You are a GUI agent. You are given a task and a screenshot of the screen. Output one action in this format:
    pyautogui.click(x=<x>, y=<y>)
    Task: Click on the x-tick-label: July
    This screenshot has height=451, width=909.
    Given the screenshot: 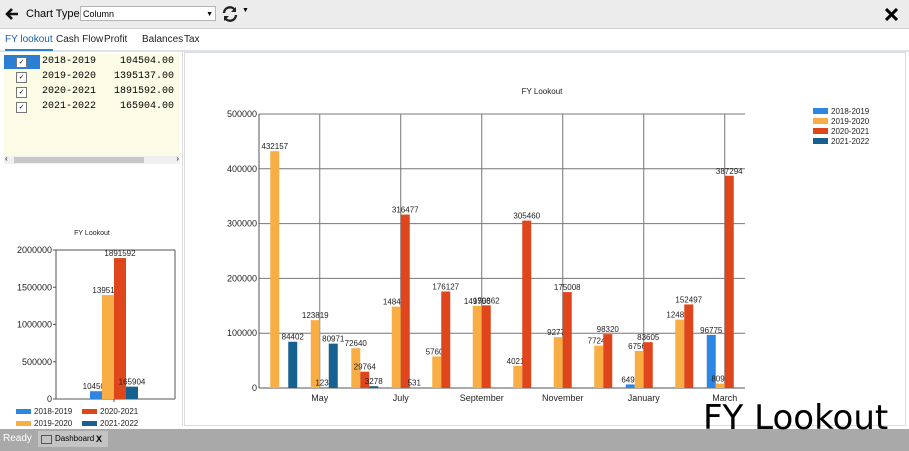 What is the action you would take?
    pyautogui.click(x=401, y=398)
    